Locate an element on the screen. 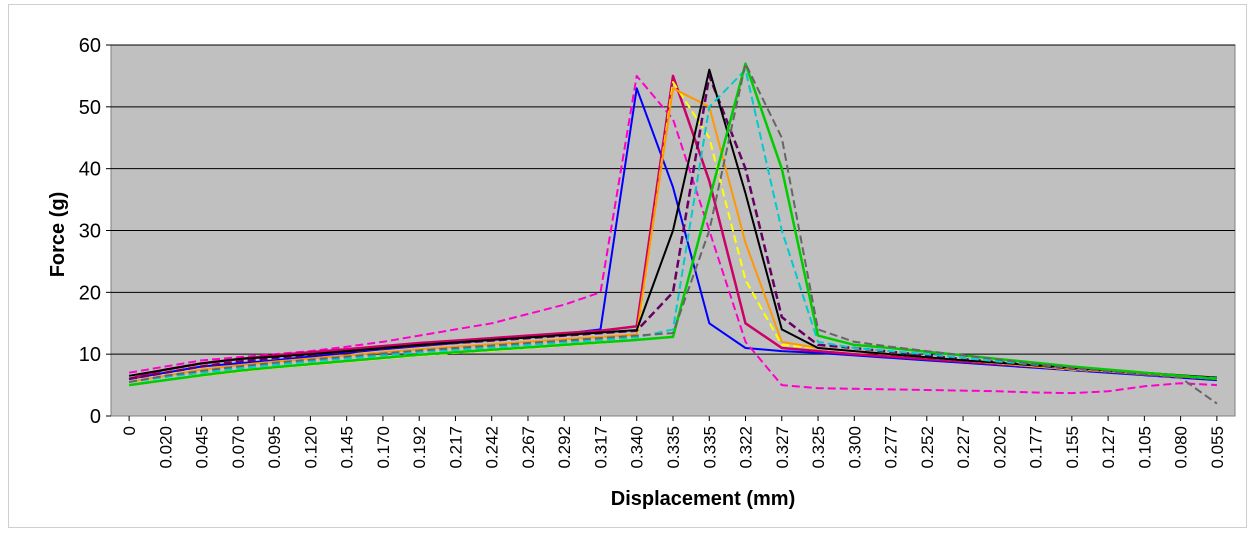  x-tick-label: 0.267 is located at coordinates (528, 447).